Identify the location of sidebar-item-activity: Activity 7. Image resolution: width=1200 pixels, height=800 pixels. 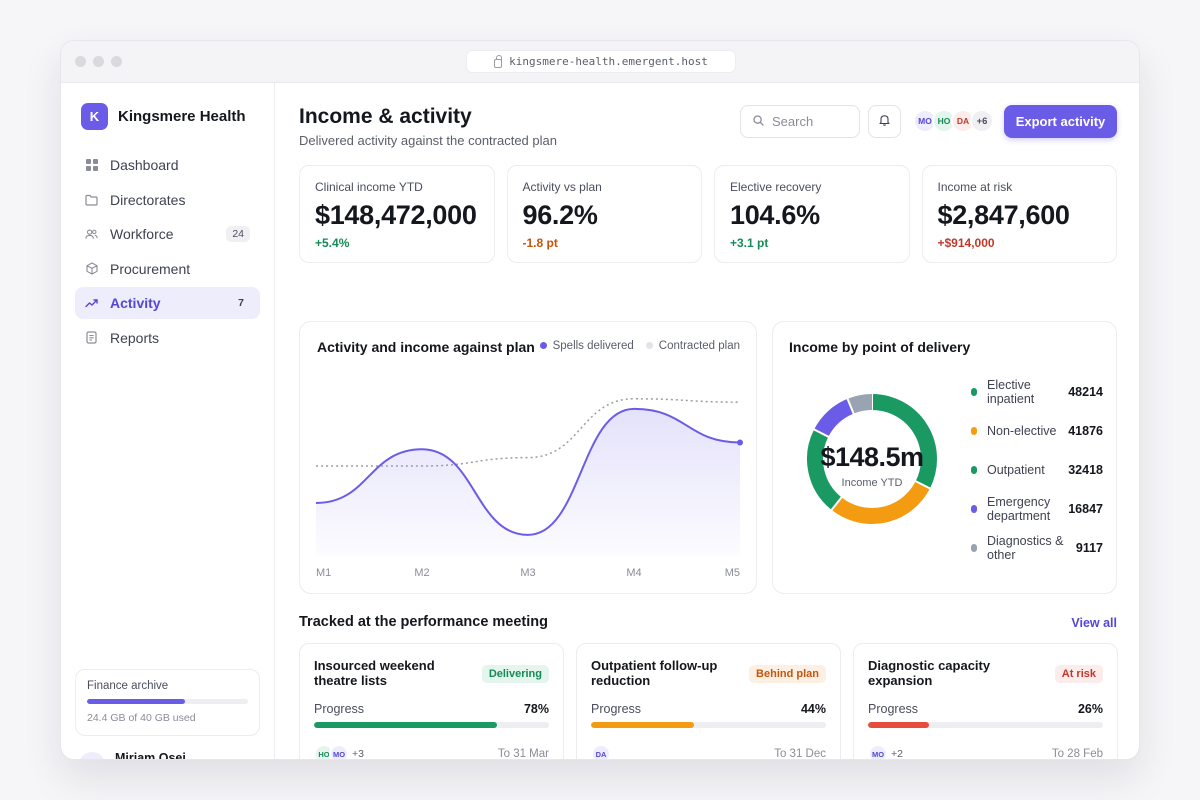
(167, 303).